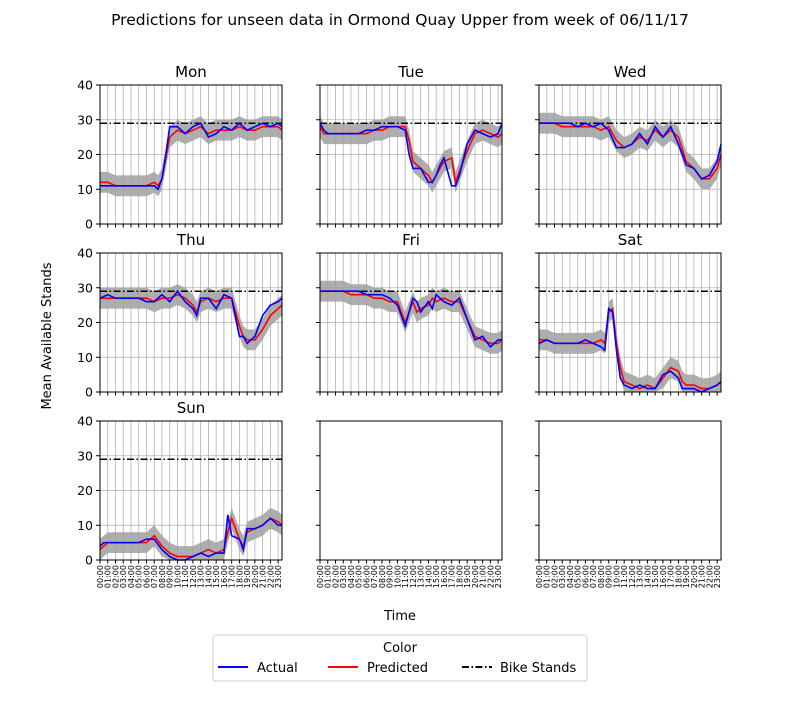 The height and width of the screenshot is (704, 800). What do you see at coordinates (47, 335) in the screenshot?
I see `y-axis-label: Mean Available Stands` at bounding box center [47, 335].